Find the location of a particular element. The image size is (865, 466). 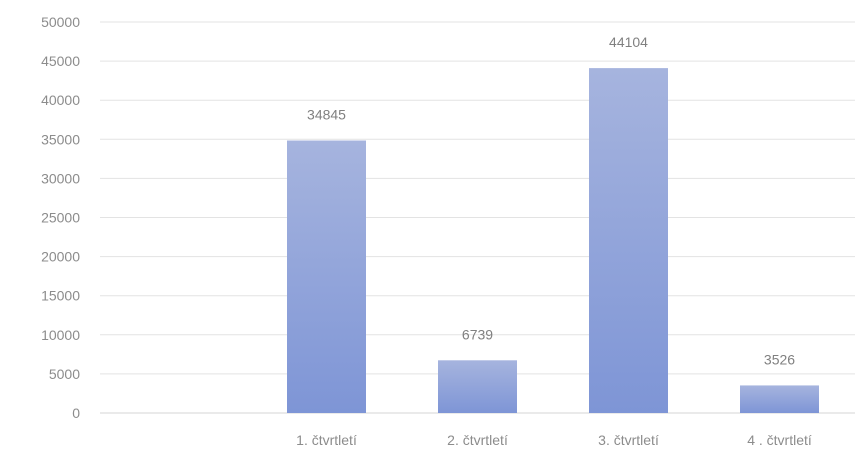

y-tick-label: 25000 is located at coordinates (60, 218).